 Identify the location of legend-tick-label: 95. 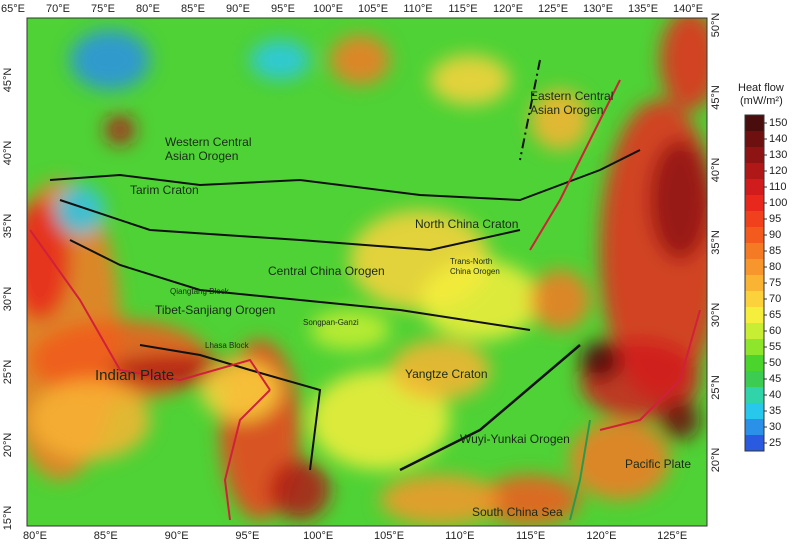
(775, 219).